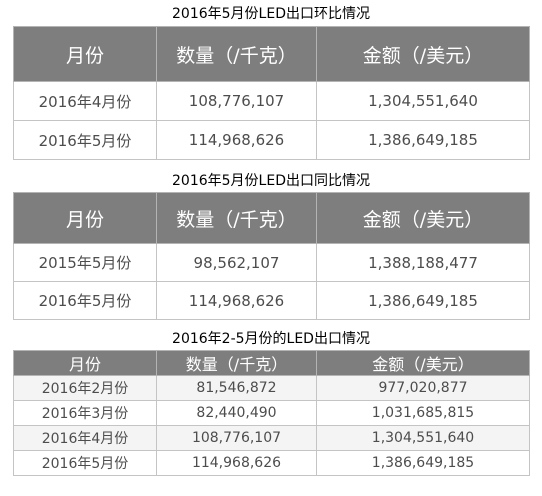  Describe the element at coordinates (423, 262) in the screenshot. I see `cell-amount: 1,388,188,477` at that location.